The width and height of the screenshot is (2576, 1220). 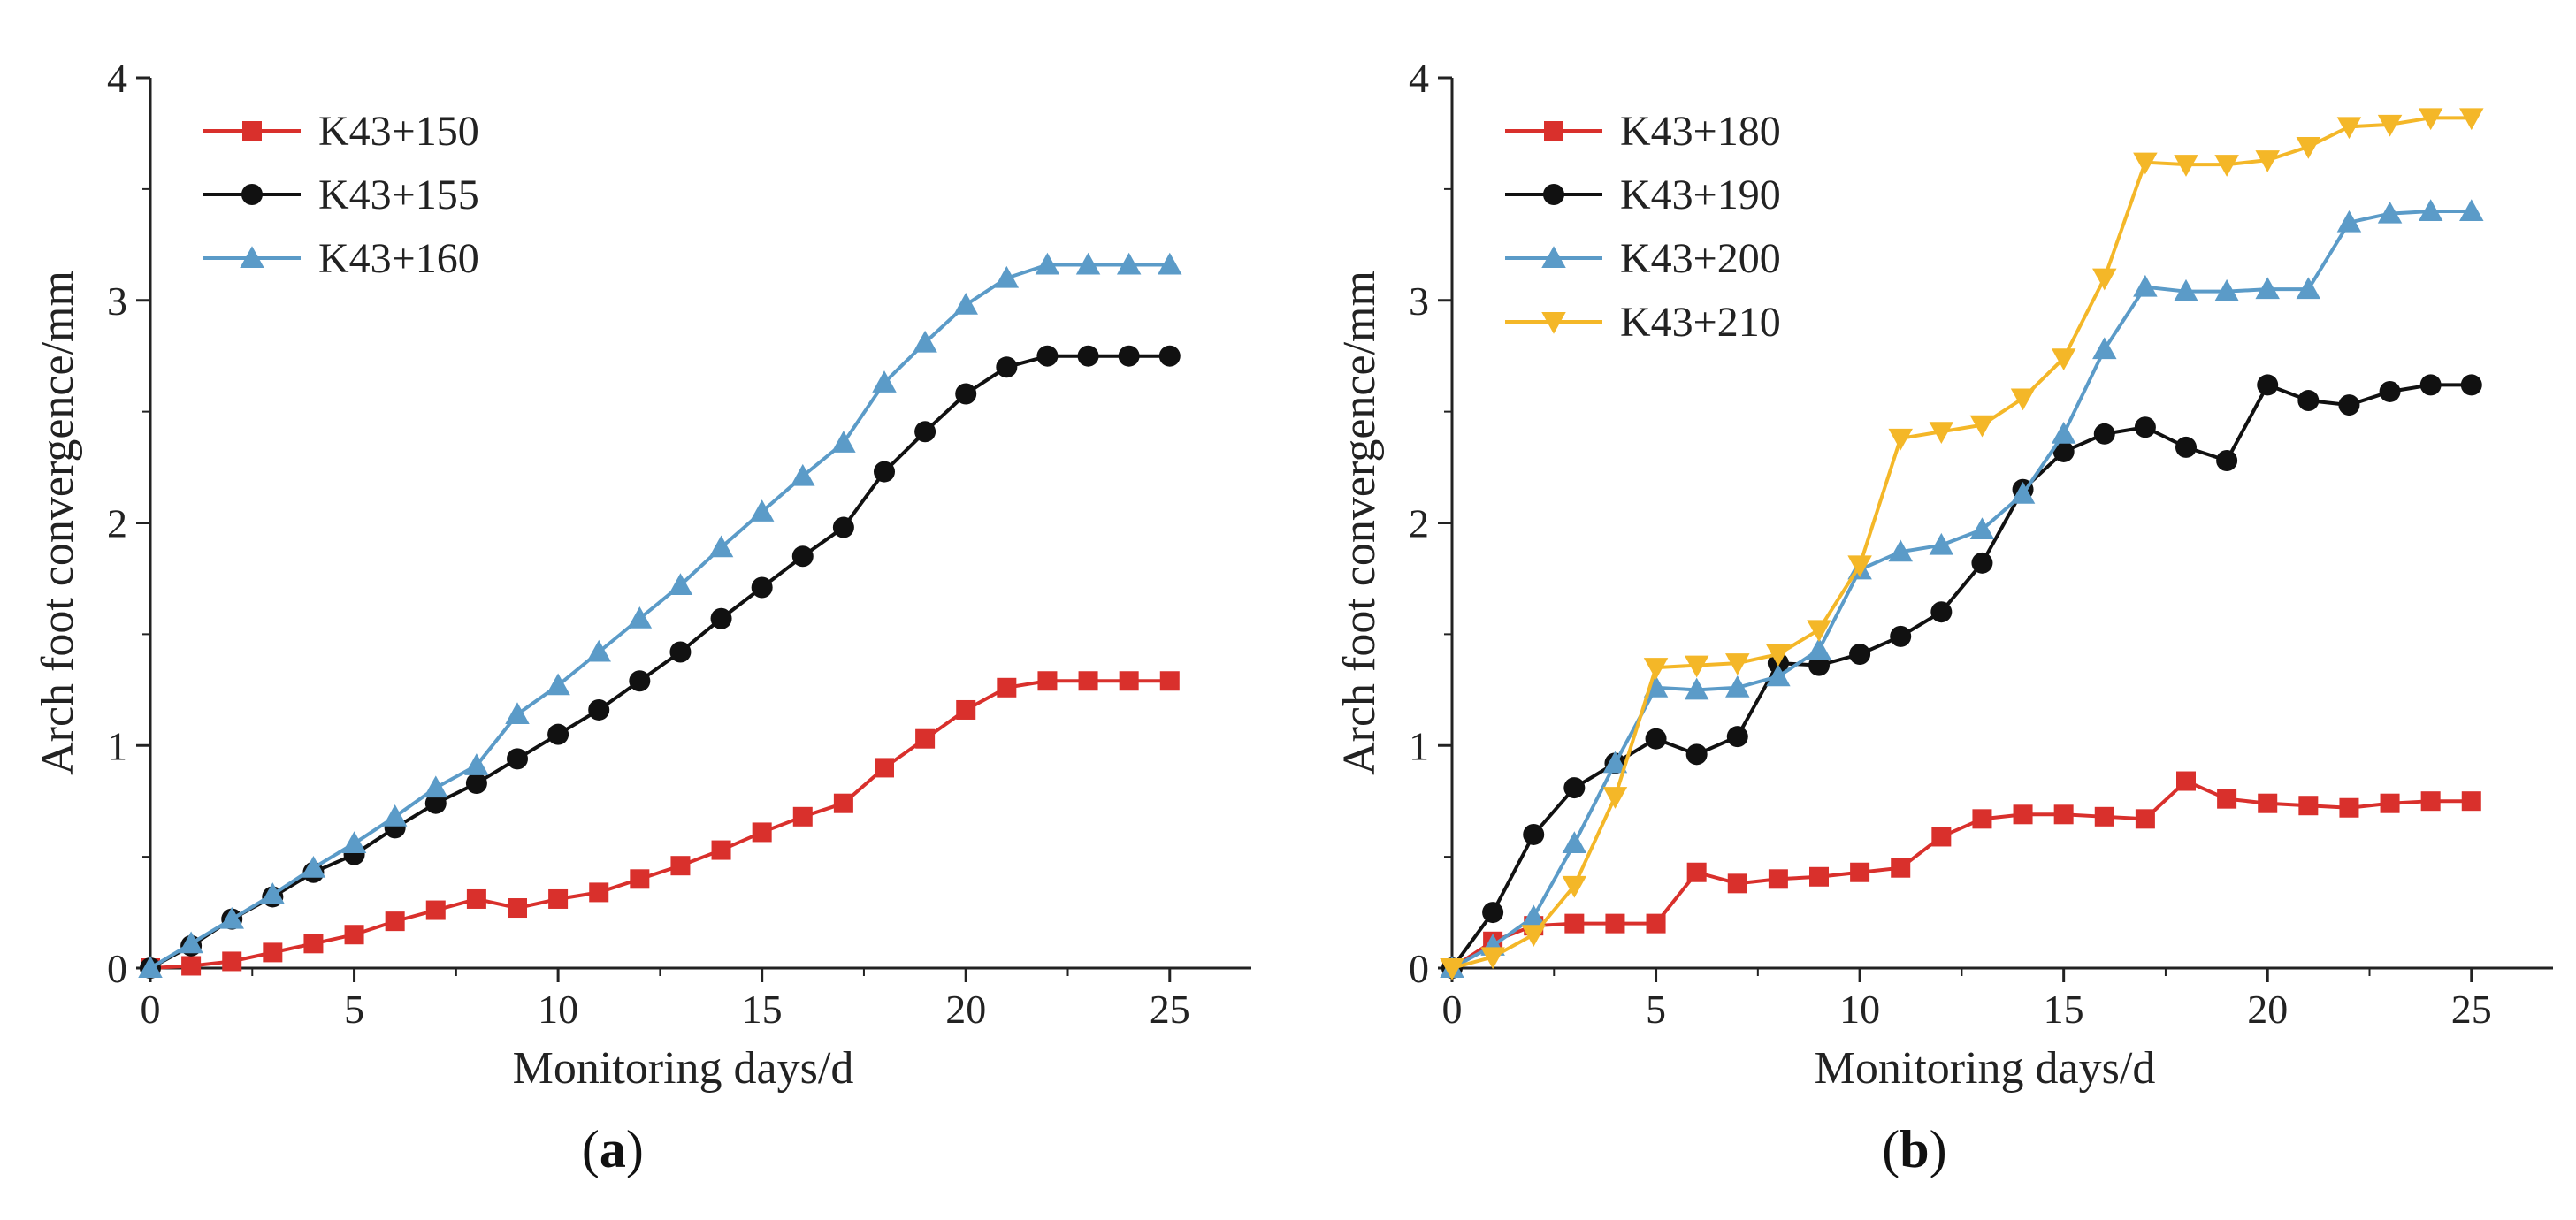 I want to click on legend-label: K43+180, so click(x=1700, y=131).